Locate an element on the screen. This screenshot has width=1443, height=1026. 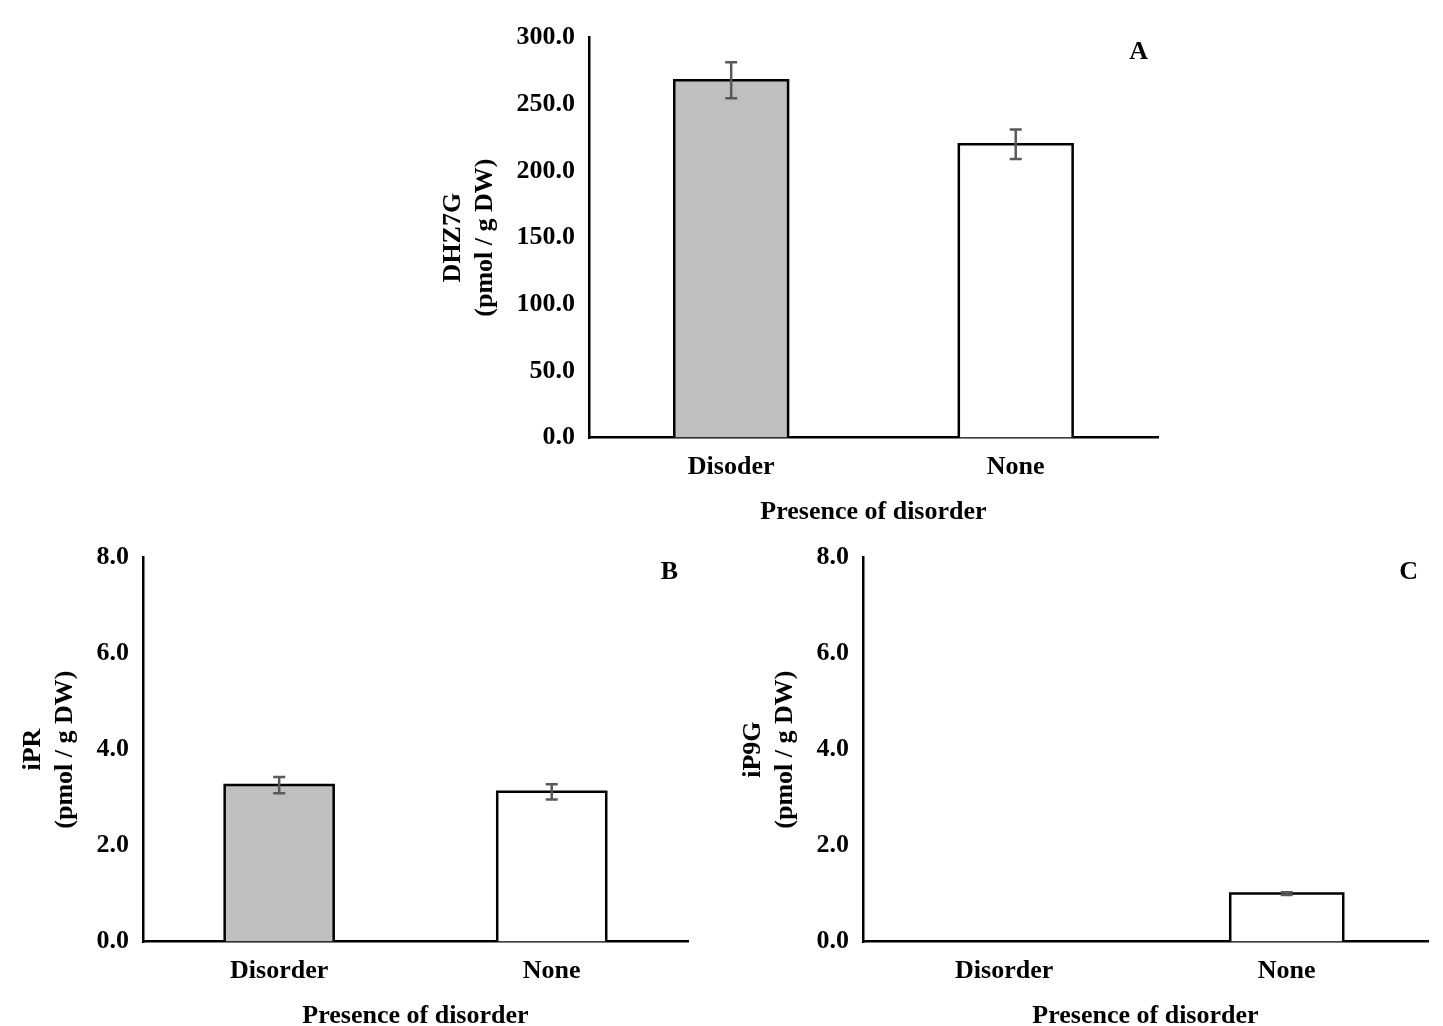
y-tick-label: 250.0 is located at coordinates (545, 102).